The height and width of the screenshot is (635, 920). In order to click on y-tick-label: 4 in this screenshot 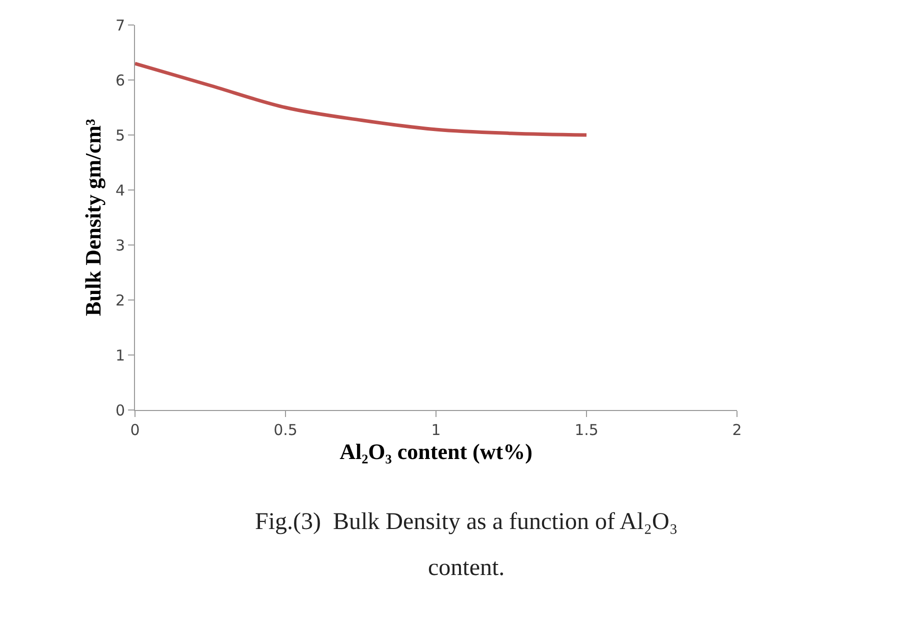, I will do `click(120, 190)`.